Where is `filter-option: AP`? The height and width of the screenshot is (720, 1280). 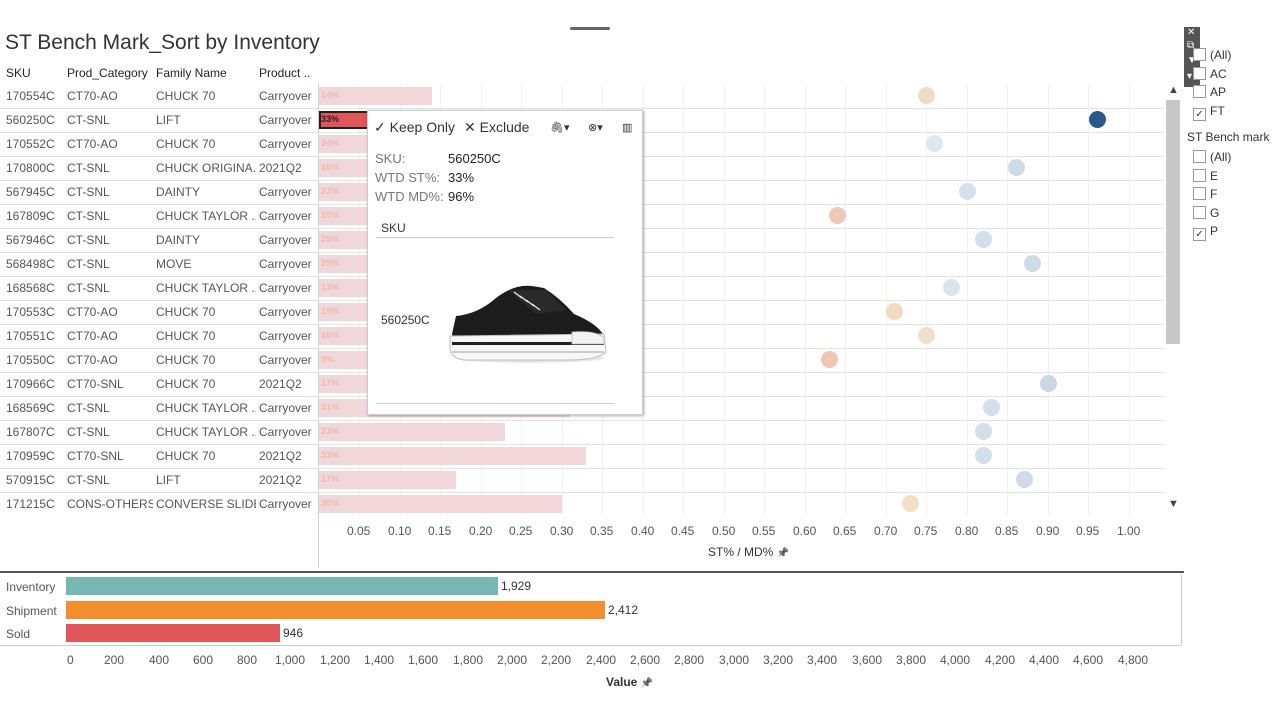 filter-option: AP is located at coordinates (1209, 92).